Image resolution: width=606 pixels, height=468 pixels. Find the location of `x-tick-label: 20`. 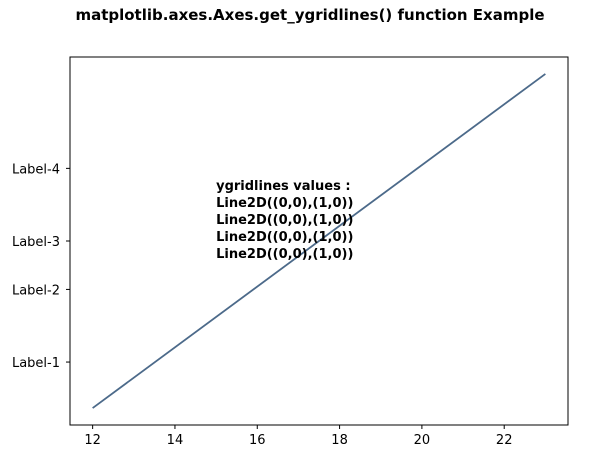

x-tick-label: 20 is located at coordinates (422, 440).